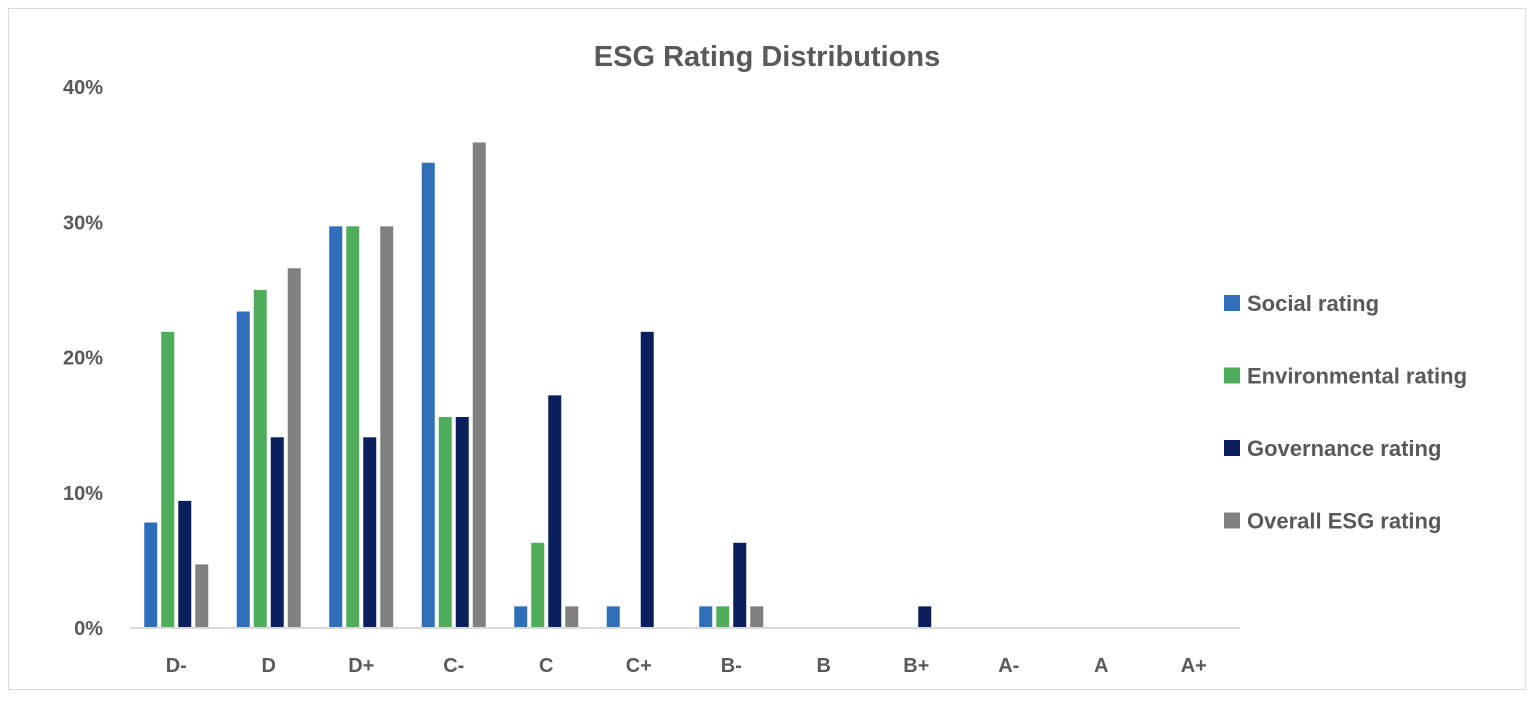 The height and width of the screenshot is (703, 1536). I want to click on bar-social-rating-D+, so click(336, 427).